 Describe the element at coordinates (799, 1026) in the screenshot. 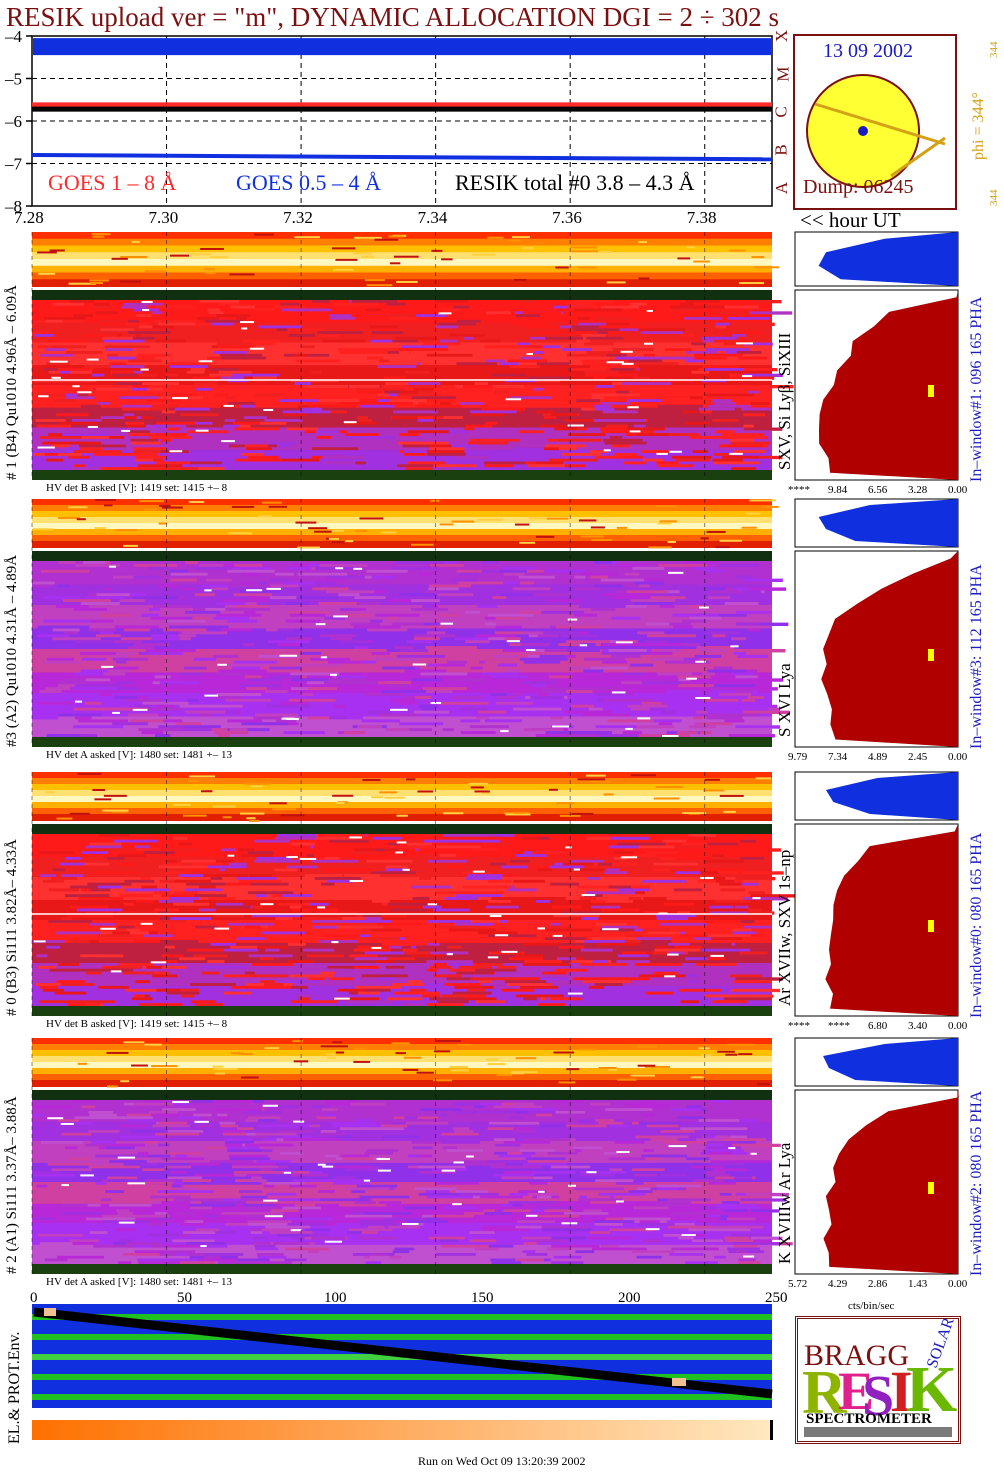

I see `panel-2-tick-0: ****` at that location.